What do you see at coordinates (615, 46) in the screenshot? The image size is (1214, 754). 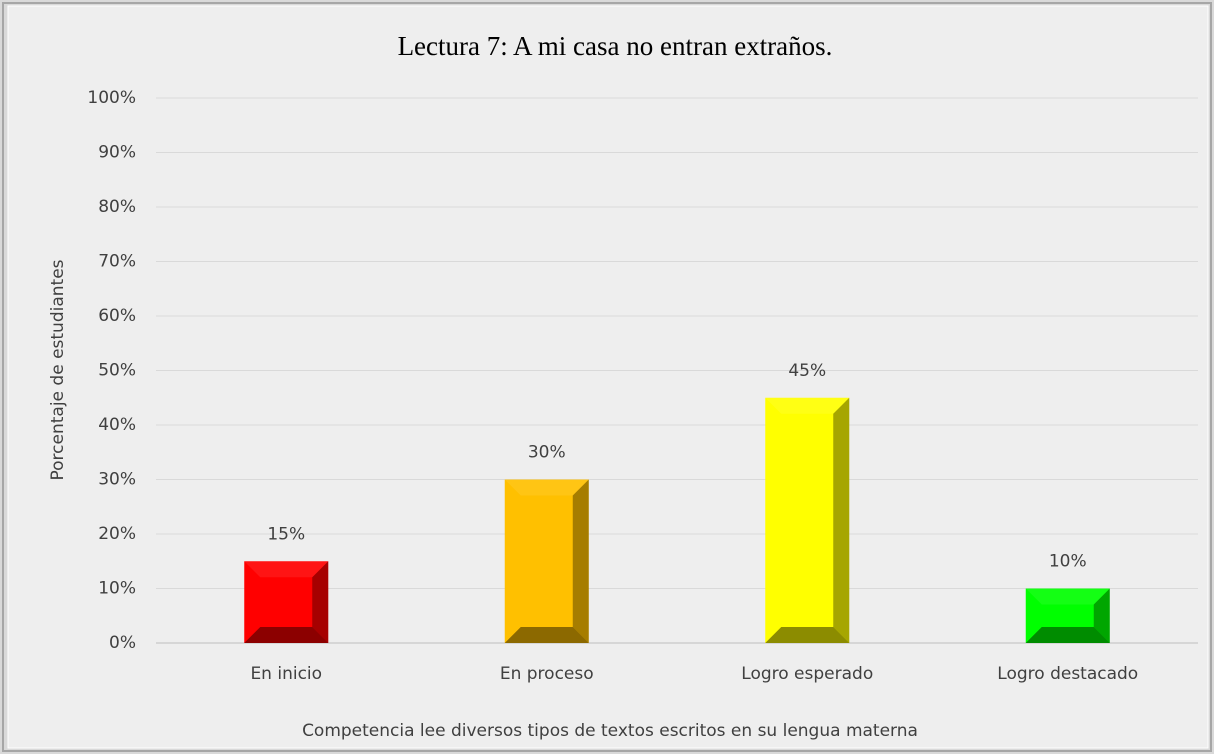 I see `chart-title: Lectura 7: A mi casa no entran extraños.` at bounding box center [615, 46].